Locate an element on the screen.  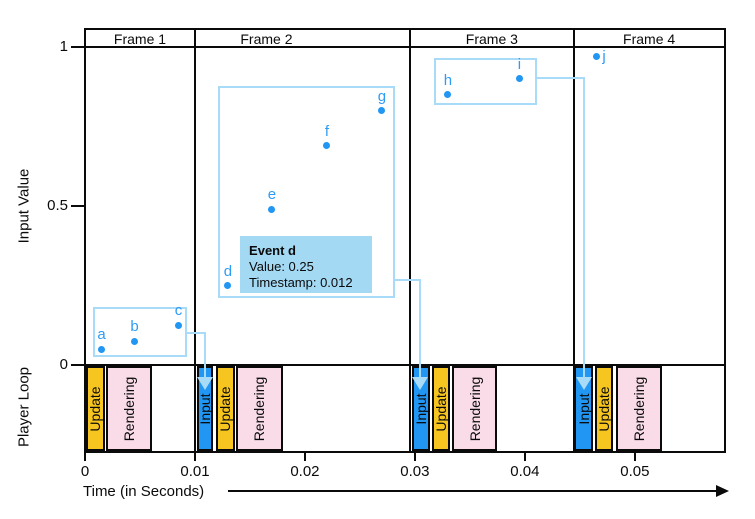
frame-header-frame-1: Frame 1 is located at coordinates (140, 39).